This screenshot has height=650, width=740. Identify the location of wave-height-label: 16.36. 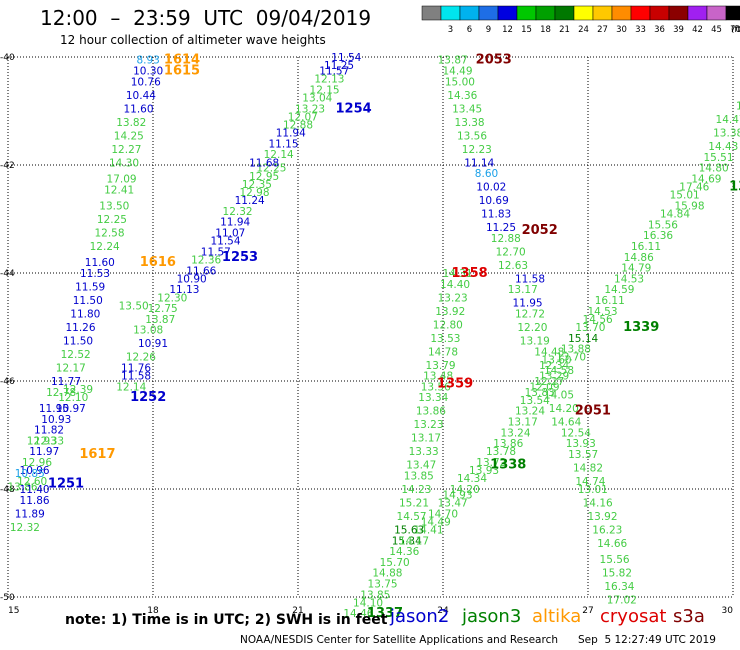
(658, 236).